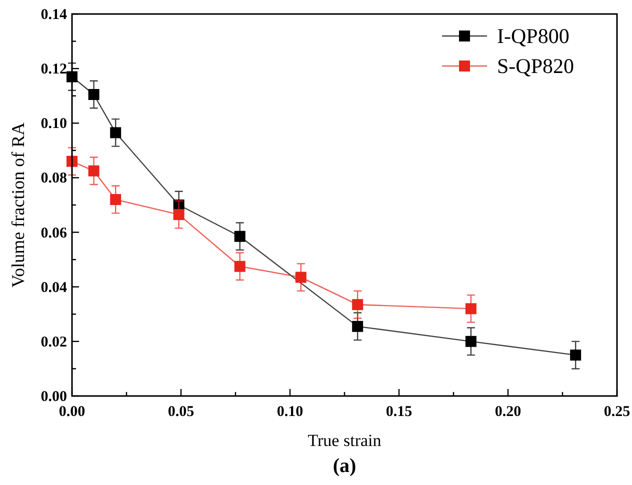 The height and width of the screenshot is (485, 632). I want to click on x-tick-label: 0.10, so click(290, 412).